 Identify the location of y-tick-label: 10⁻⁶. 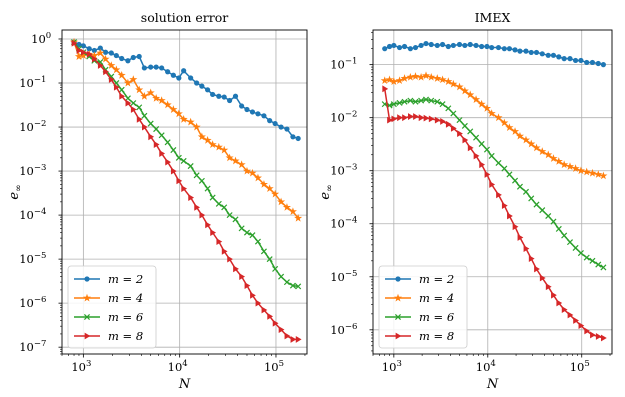
(343, 329).